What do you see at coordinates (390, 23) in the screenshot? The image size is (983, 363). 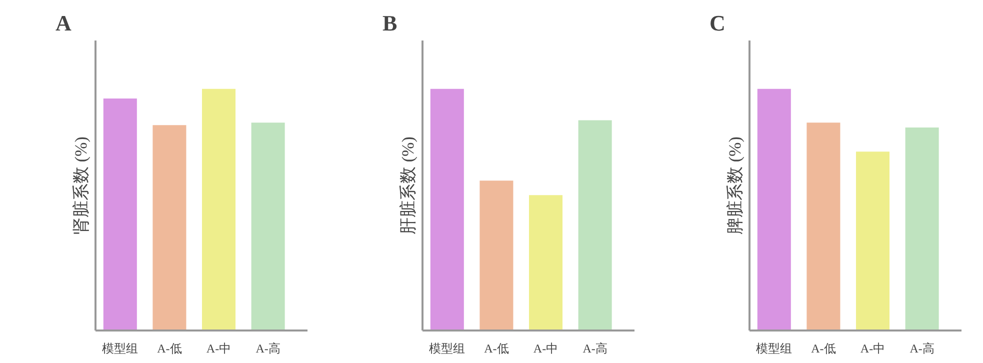 I see `chart-title: B` at bounding box center [390, 23].